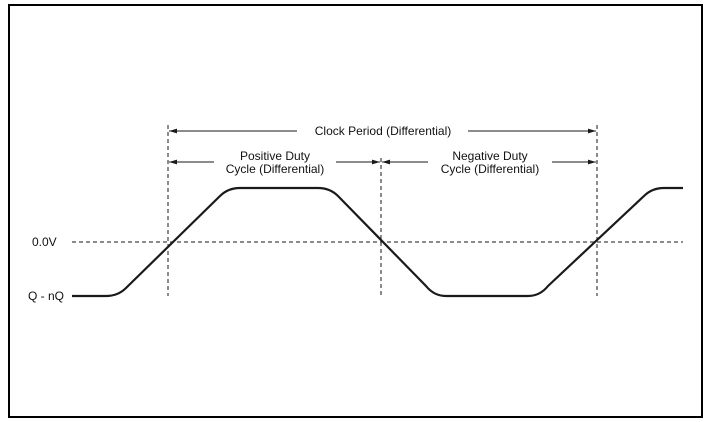  I want to click on positive-duty-label-line2: Cycle (Differential), so click(275, 169).